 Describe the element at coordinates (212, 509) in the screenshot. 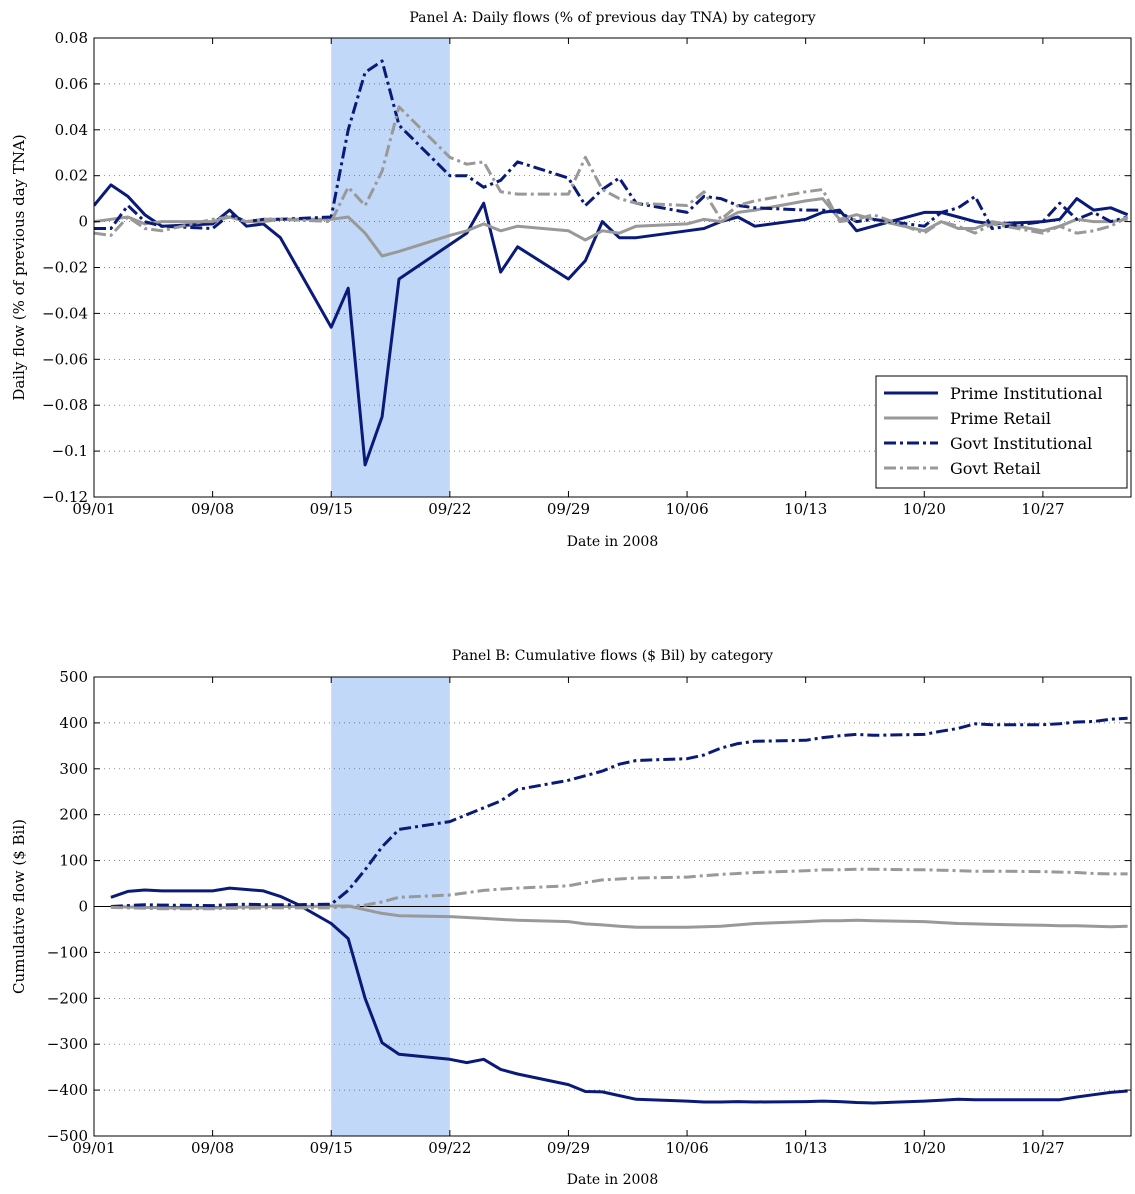

I see `panel-a-xtick-label: 09/08` at that location.